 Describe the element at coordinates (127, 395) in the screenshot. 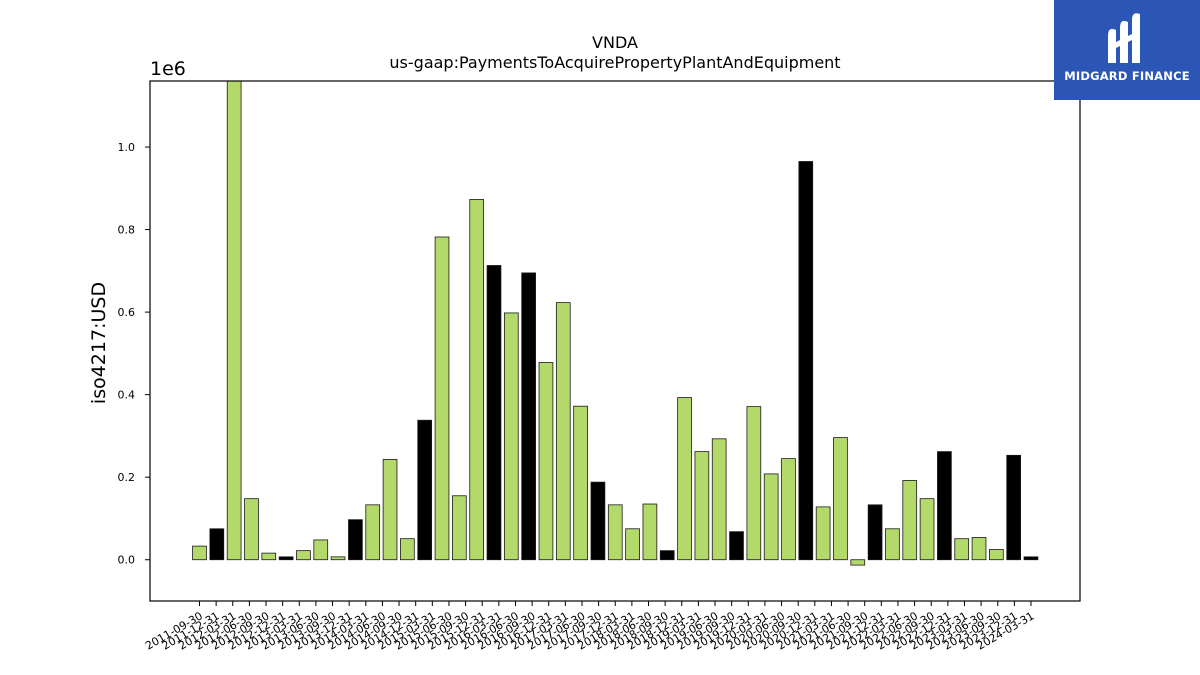

I see `y-tick-label: 0.4` at that location.